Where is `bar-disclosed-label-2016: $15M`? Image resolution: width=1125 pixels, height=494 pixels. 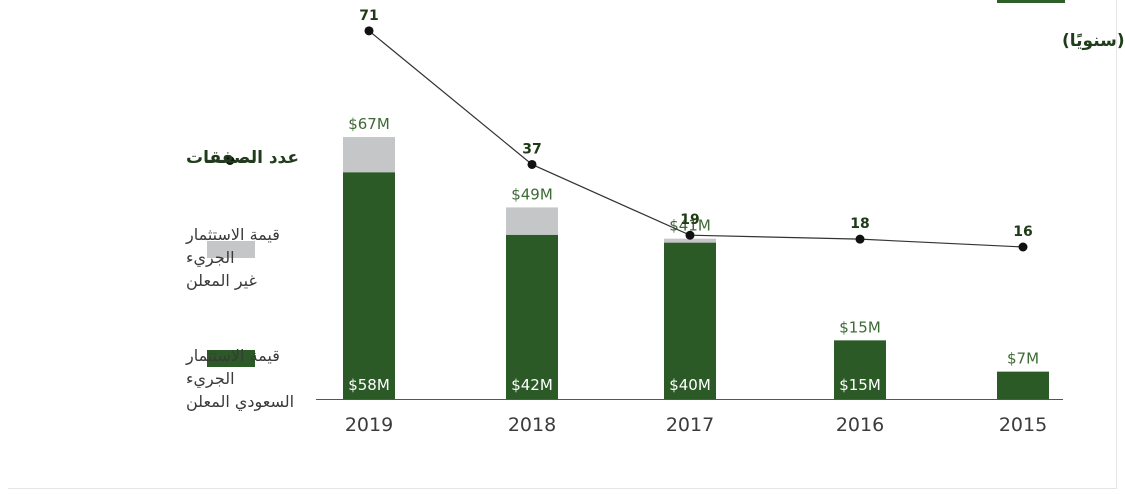 bar-disclosed-label-2016: $15M is located at coordinates (860, 385).